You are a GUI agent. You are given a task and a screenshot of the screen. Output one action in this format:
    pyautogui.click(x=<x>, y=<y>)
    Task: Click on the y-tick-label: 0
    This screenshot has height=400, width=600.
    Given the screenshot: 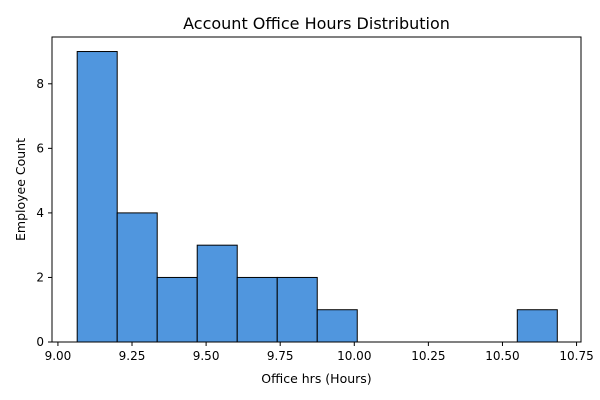 What is the action you would take?
    pyautogui.click(x=40, y=342)
    